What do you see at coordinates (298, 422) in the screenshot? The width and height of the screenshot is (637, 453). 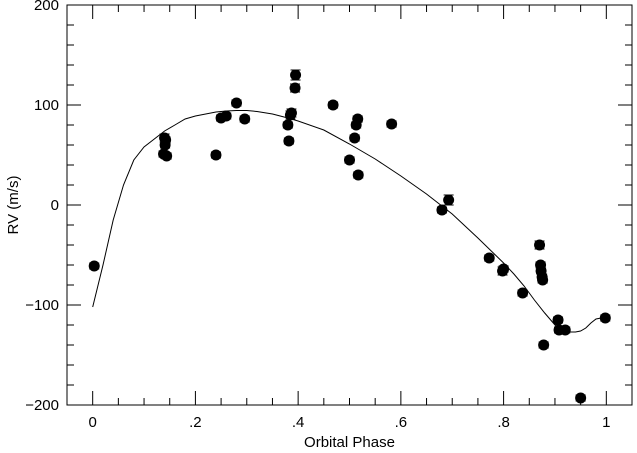 I see `x-tick-label: .4` at bounding box center [298, 422].